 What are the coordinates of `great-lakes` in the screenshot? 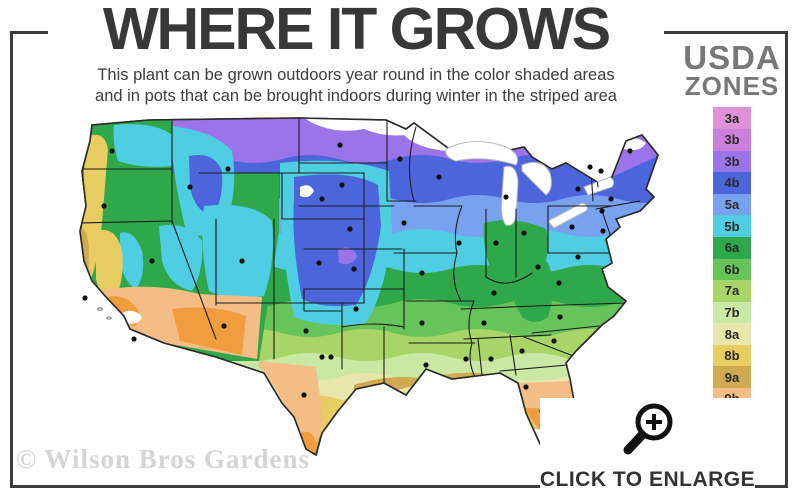 It's located at (530, 185).